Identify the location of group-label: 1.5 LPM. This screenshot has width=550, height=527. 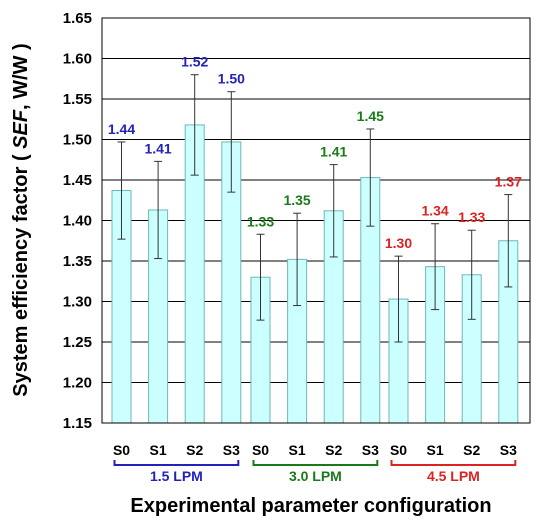
(176, 476).